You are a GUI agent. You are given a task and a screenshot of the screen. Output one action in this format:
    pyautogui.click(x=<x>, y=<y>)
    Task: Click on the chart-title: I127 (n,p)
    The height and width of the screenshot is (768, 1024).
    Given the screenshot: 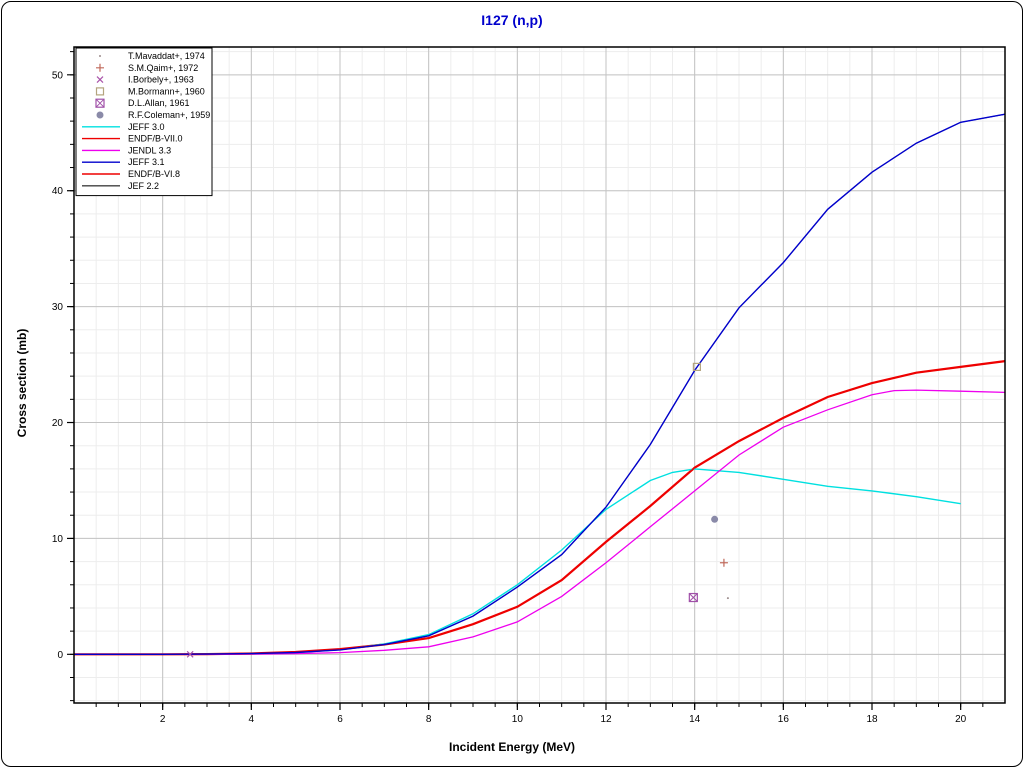 What is the action you would take?
    pyautogui.click(x=512, y=20)
    